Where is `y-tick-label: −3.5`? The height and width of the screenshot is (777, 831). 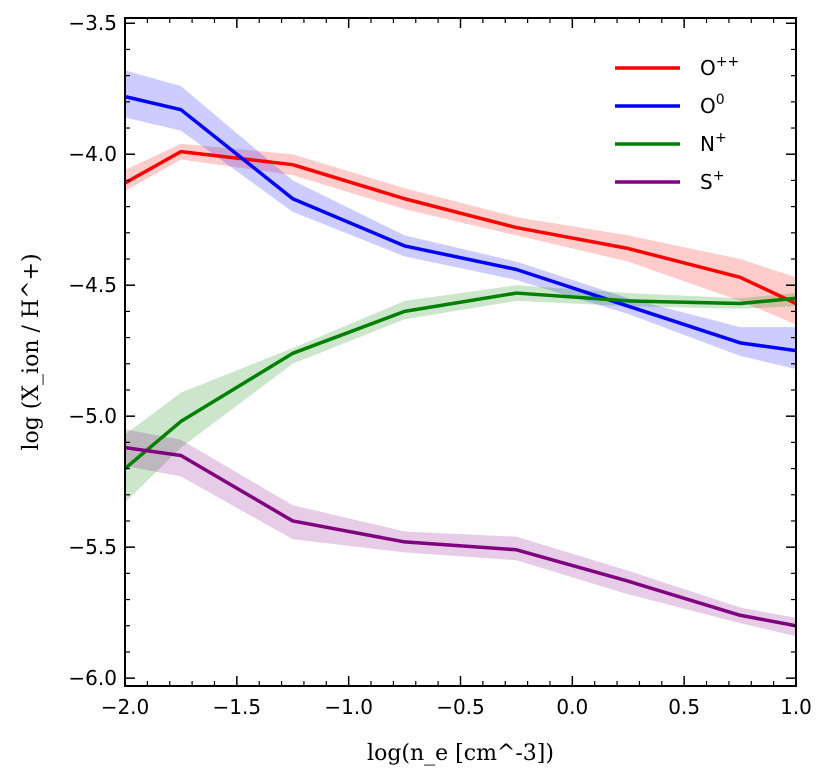
y-tick-label: −3.5 is located at coordinates (92, 23).